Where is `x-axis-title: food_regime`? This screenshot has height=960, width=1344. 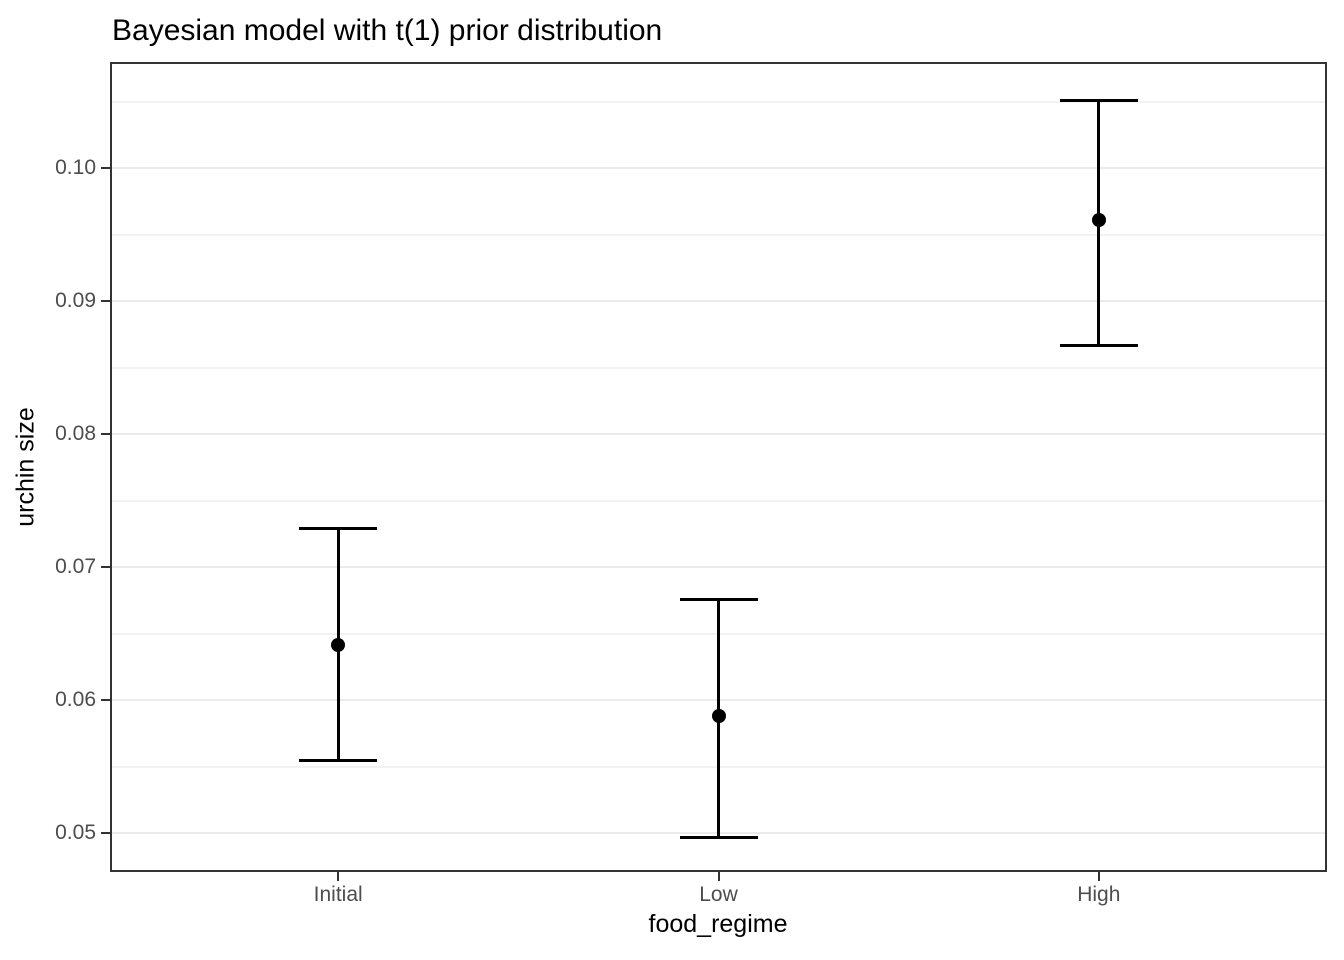
x-axis-title: food_regime is located at coordinates (718, 924).